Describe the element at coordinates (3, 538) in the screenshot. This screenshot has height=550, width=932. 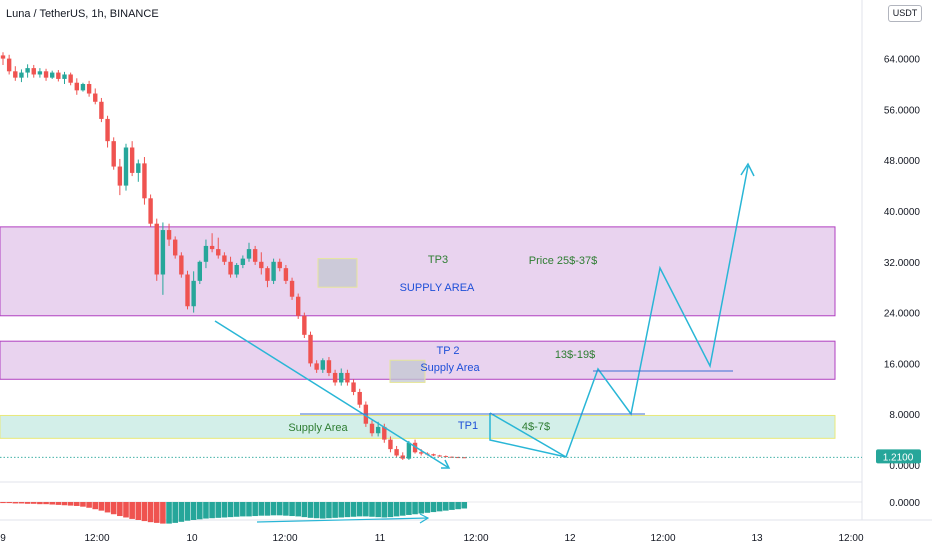
I see `time-tick-label: 9` at that location.